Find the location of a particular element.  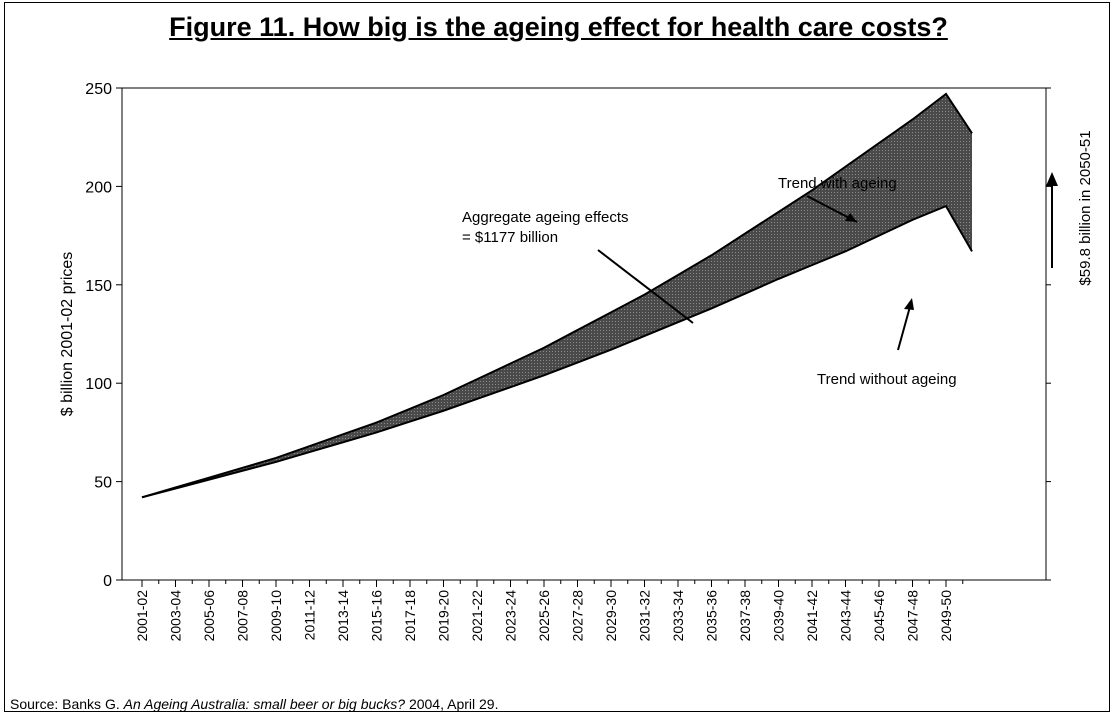

x-tick-label: 2027-28 is located at coordinates (578, 616).